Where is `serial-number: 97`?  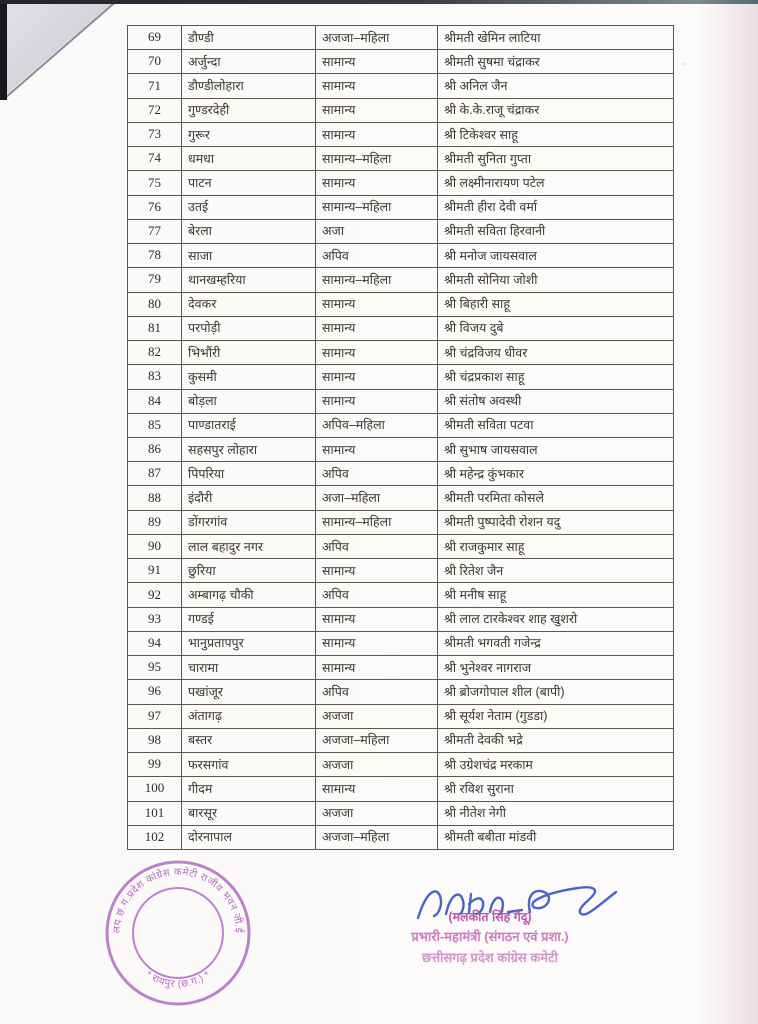 serial-number: 97 is located at coordinates (154, 716).